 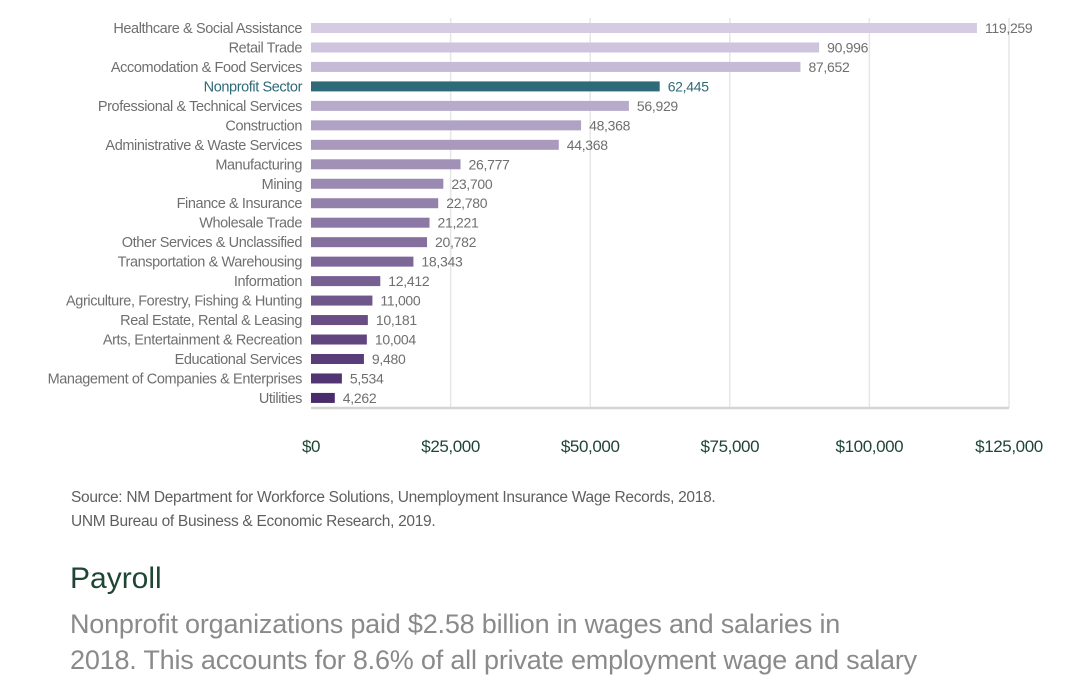 I want to click on category-label: Information, so click(x=268, y=282).